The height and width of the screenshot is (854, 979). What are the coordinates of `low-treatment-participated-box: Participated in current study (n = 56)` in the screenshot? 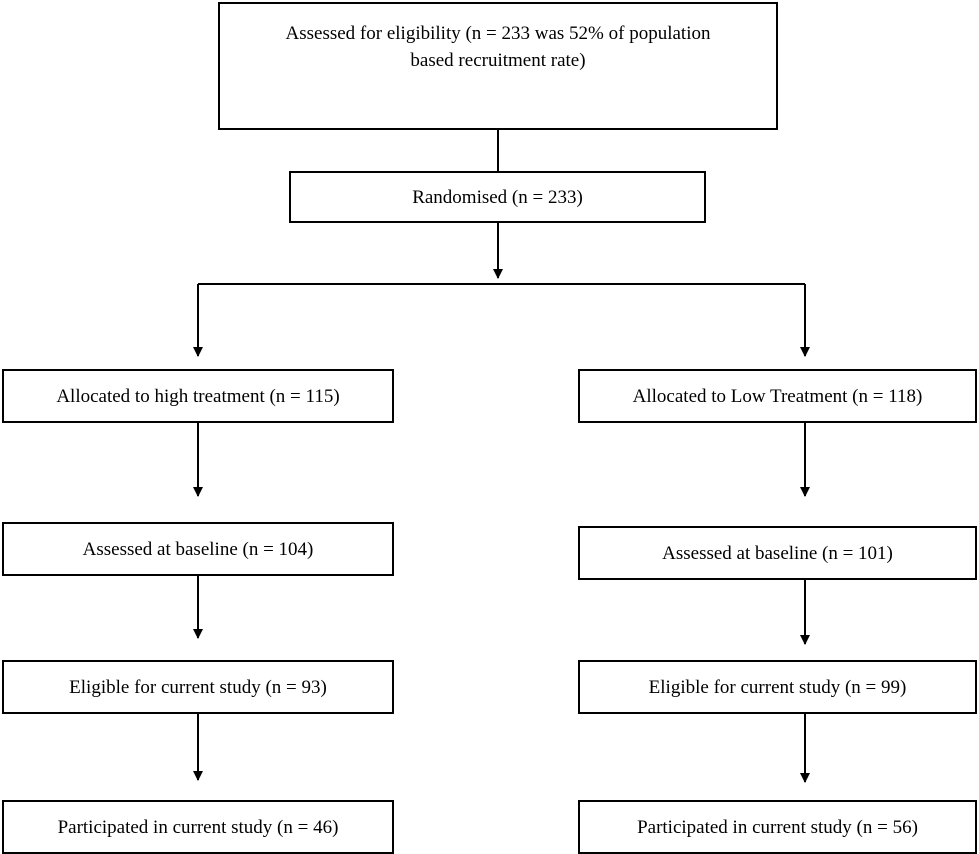 It's located at (777, 827).